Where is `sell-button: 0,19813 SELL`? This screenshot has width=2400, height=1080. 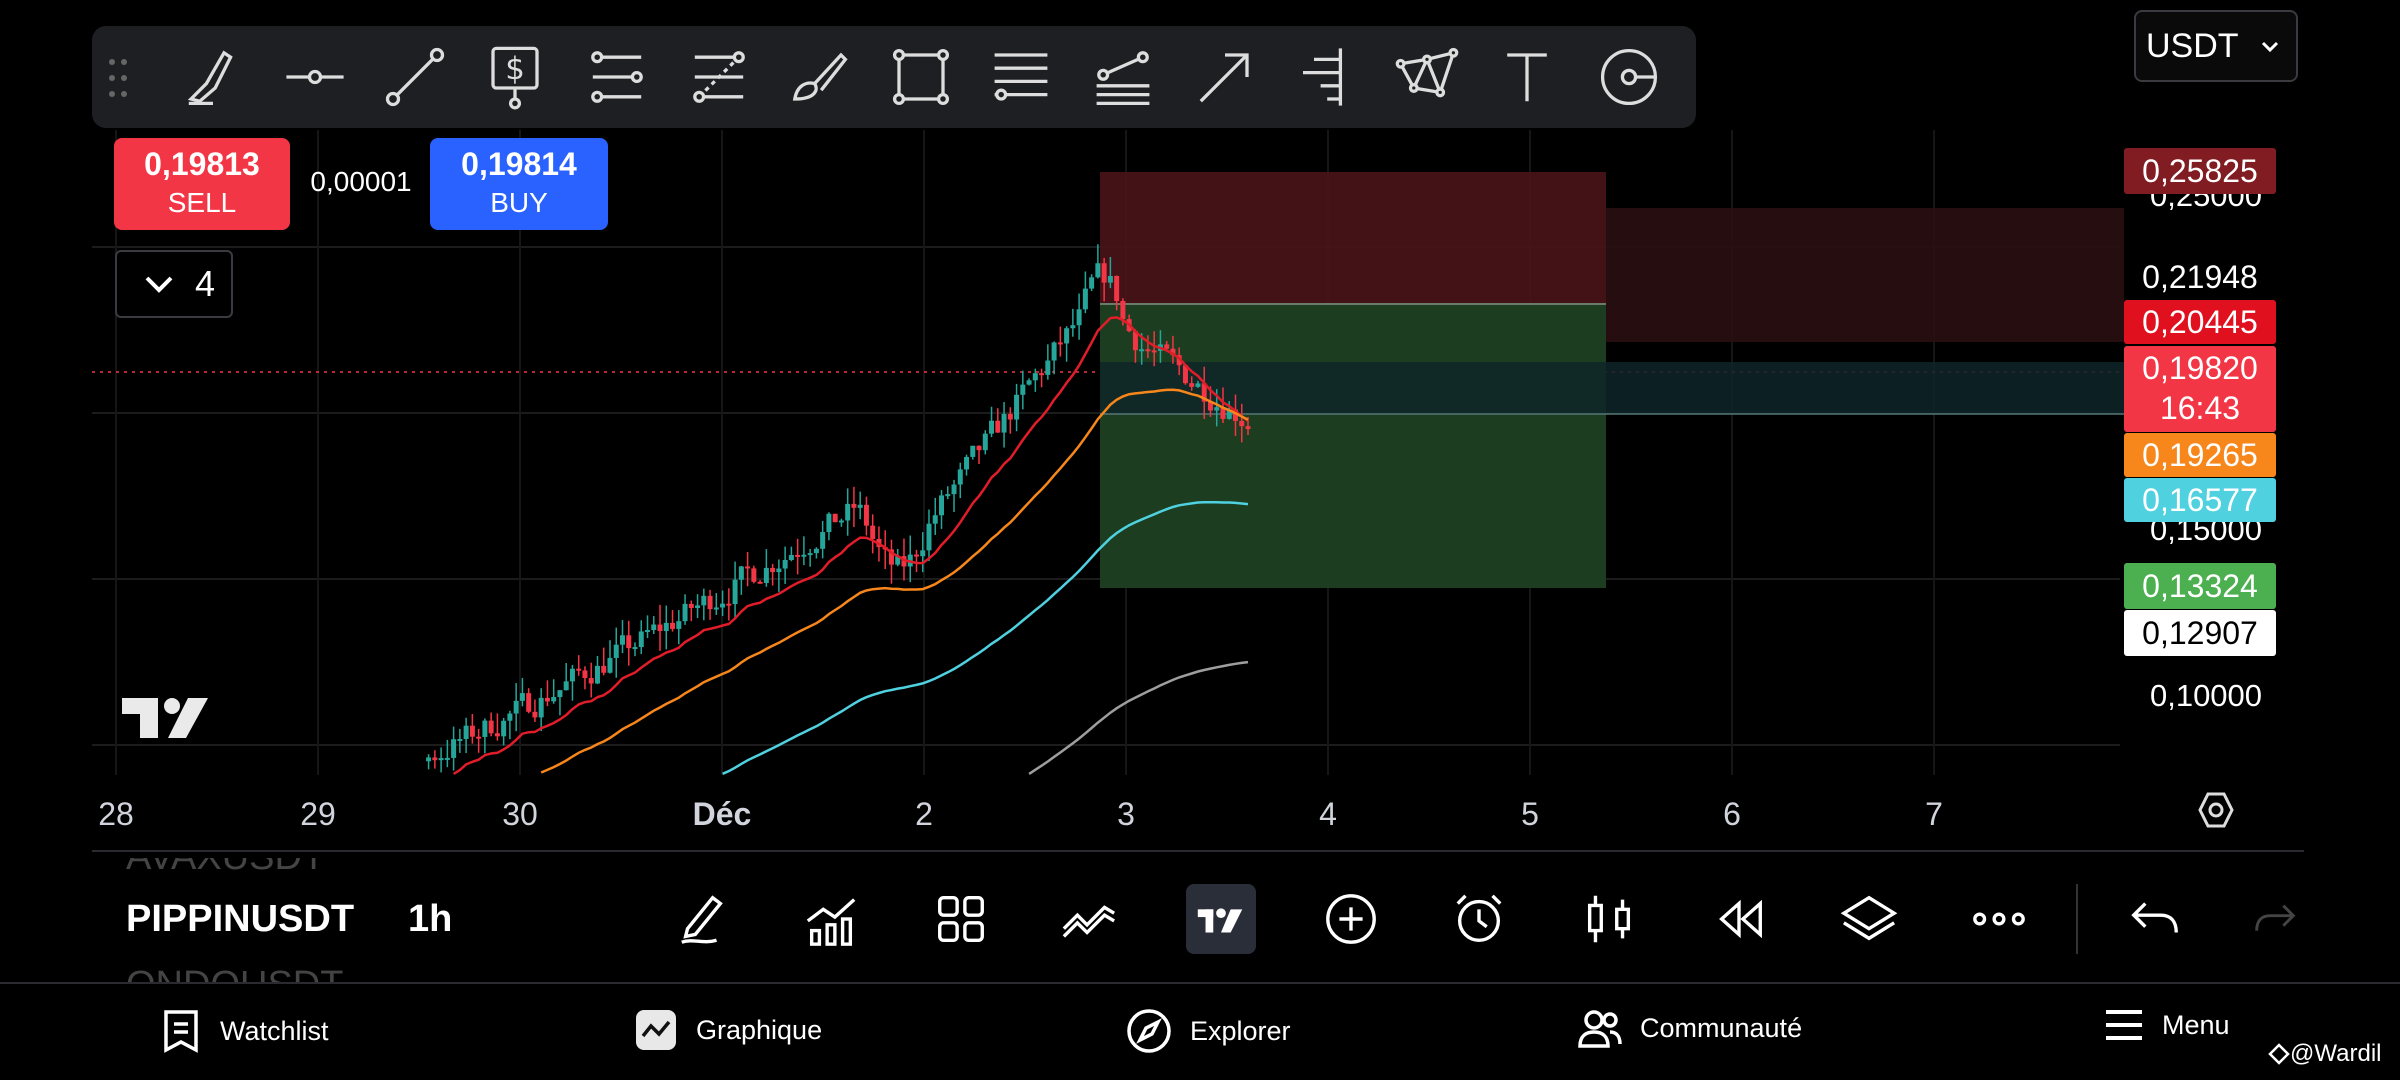
sell-button: 0,19813 SELL is located at coordinates (202, 184).